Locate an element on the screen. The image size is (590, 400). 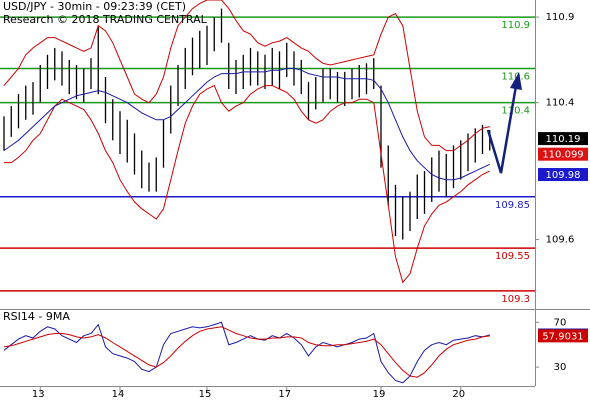
price-tag-label: 110.19 is located at coordinates (563, 139).